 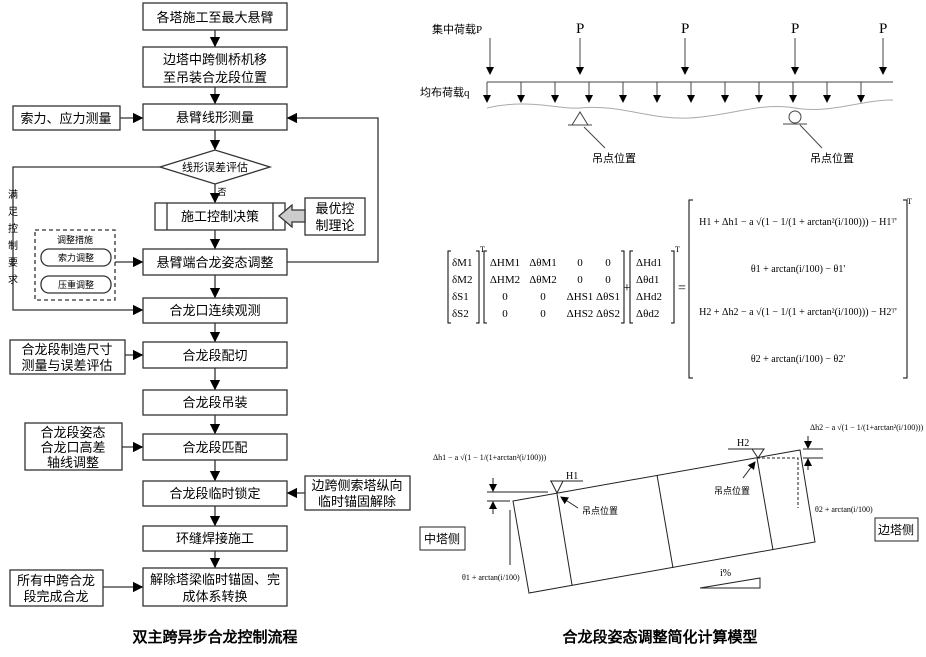 What do you see at coordinates (580, 314) in the screenshot?
I see `matrix-entry: ΔHS2` at bounding box center [580, 314].